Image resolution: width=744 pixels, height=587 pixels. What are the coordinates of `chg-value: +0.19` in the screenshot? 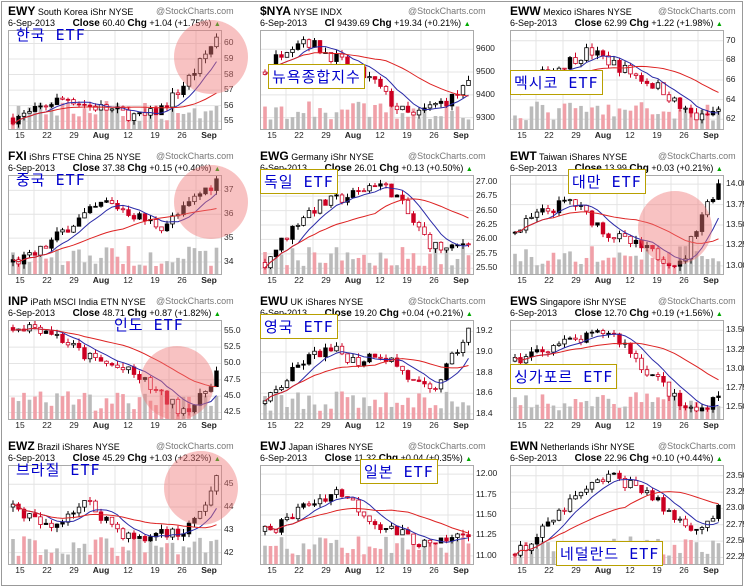 It's located at (663, 313).